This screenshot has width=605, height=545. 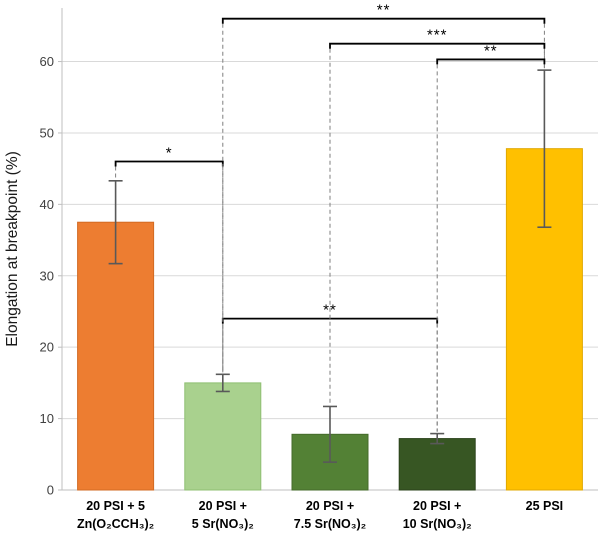 I want to click on significance-label: ***, so click(x=437, y=35).